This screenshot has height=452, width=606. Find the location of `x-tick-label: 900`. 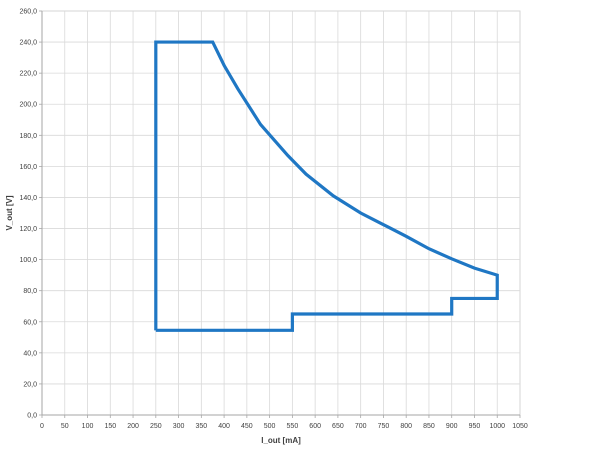

x-tick-label: 900 is located at coordinates (452, 426).